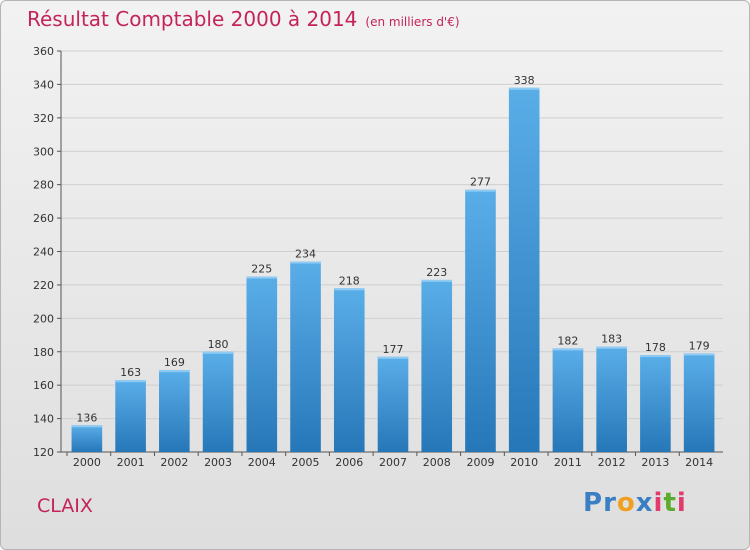  What do you see at coordinates (610, 503) in the screenshot?
I see `logo-letter: r` at bounding box center [610, 503].